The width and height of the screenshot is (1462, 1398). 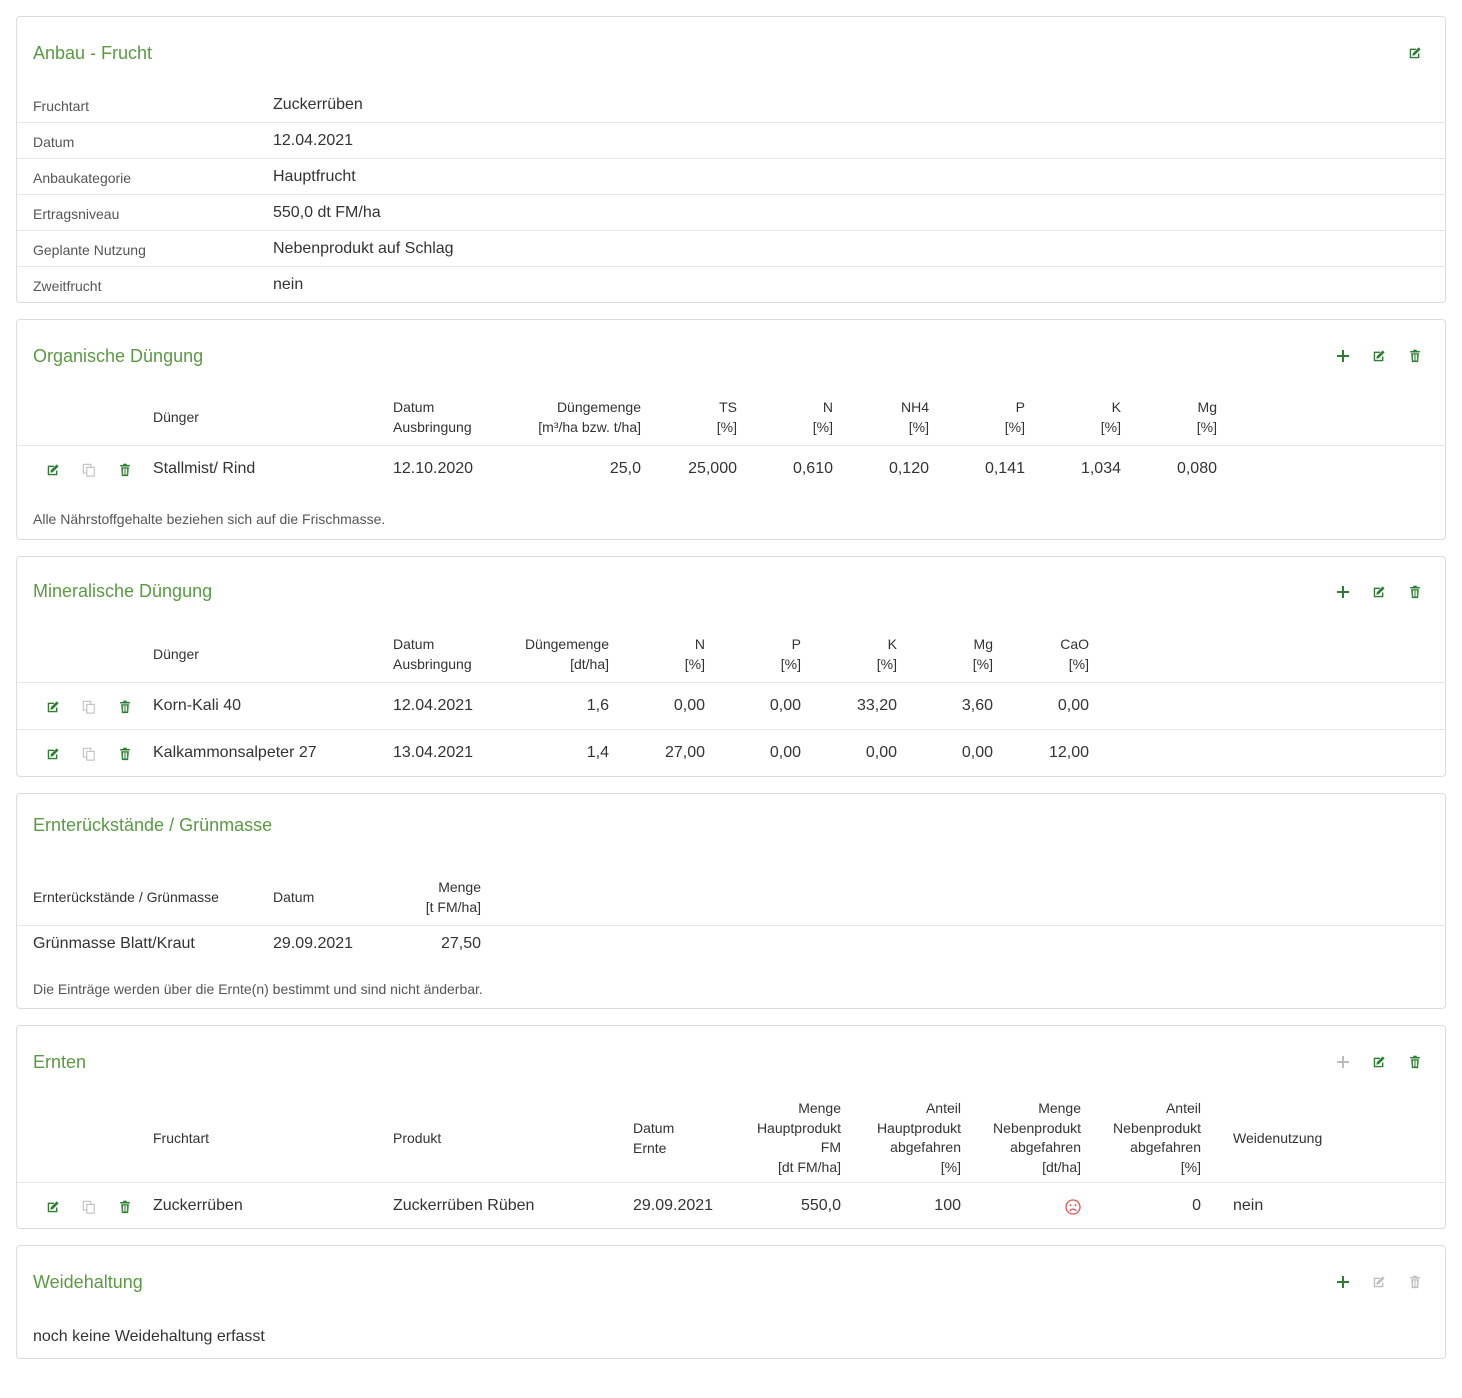 I want to click on col-header-datum: Datum Ernte, so click(x=653, y=1138).